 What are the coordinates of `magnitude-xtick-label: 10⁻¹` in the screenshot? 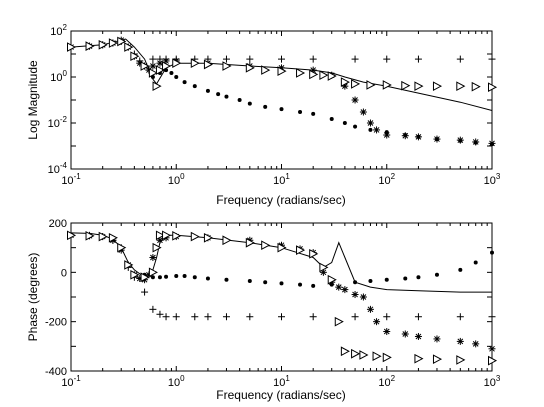 It's located at (71, 179).